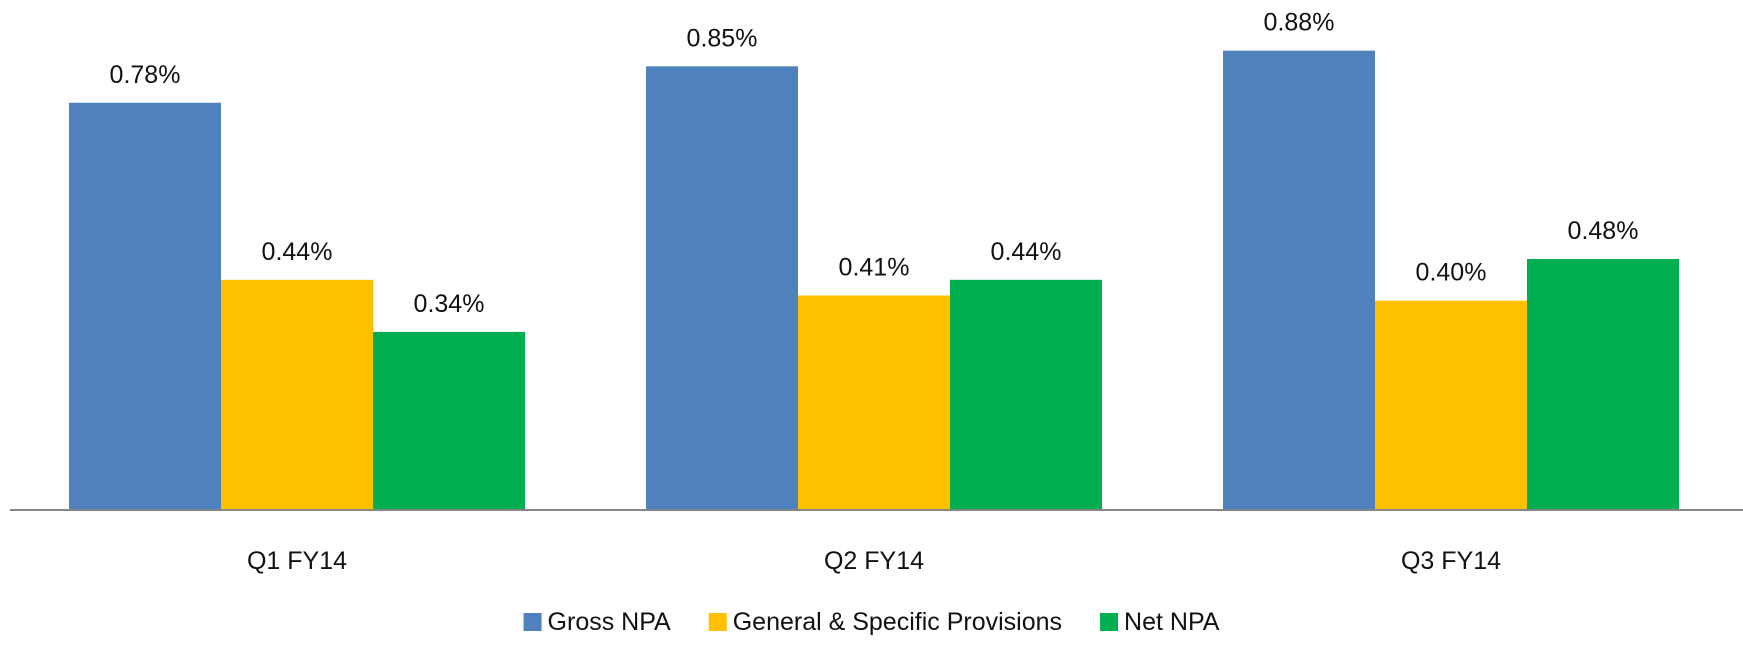 This screenshot has width=1743, height=656. What do you see at coordinates (1299, 280) in the screenshot?
I see `bar-gross-npa-q3-fy14` at bounding box center [1299, 280].